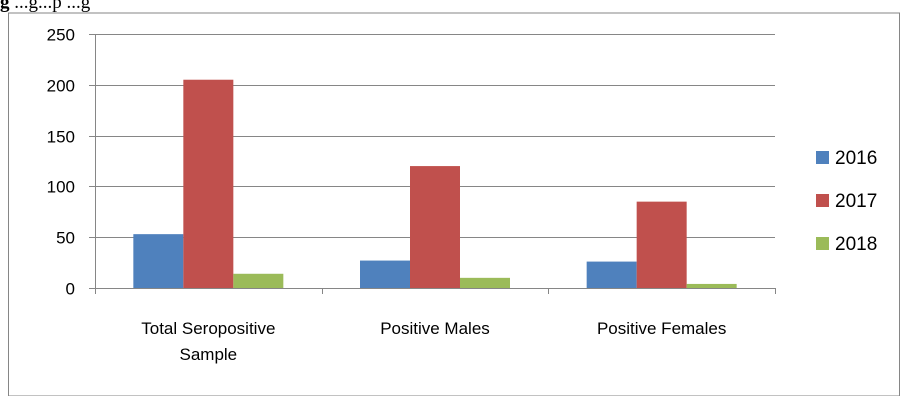 The height and width of the screenshot is (396, 900). What do you see at coordinates (61, 187) in the screenshot?
I see `y-tick-label: 100` at bounding box center [61, 187].